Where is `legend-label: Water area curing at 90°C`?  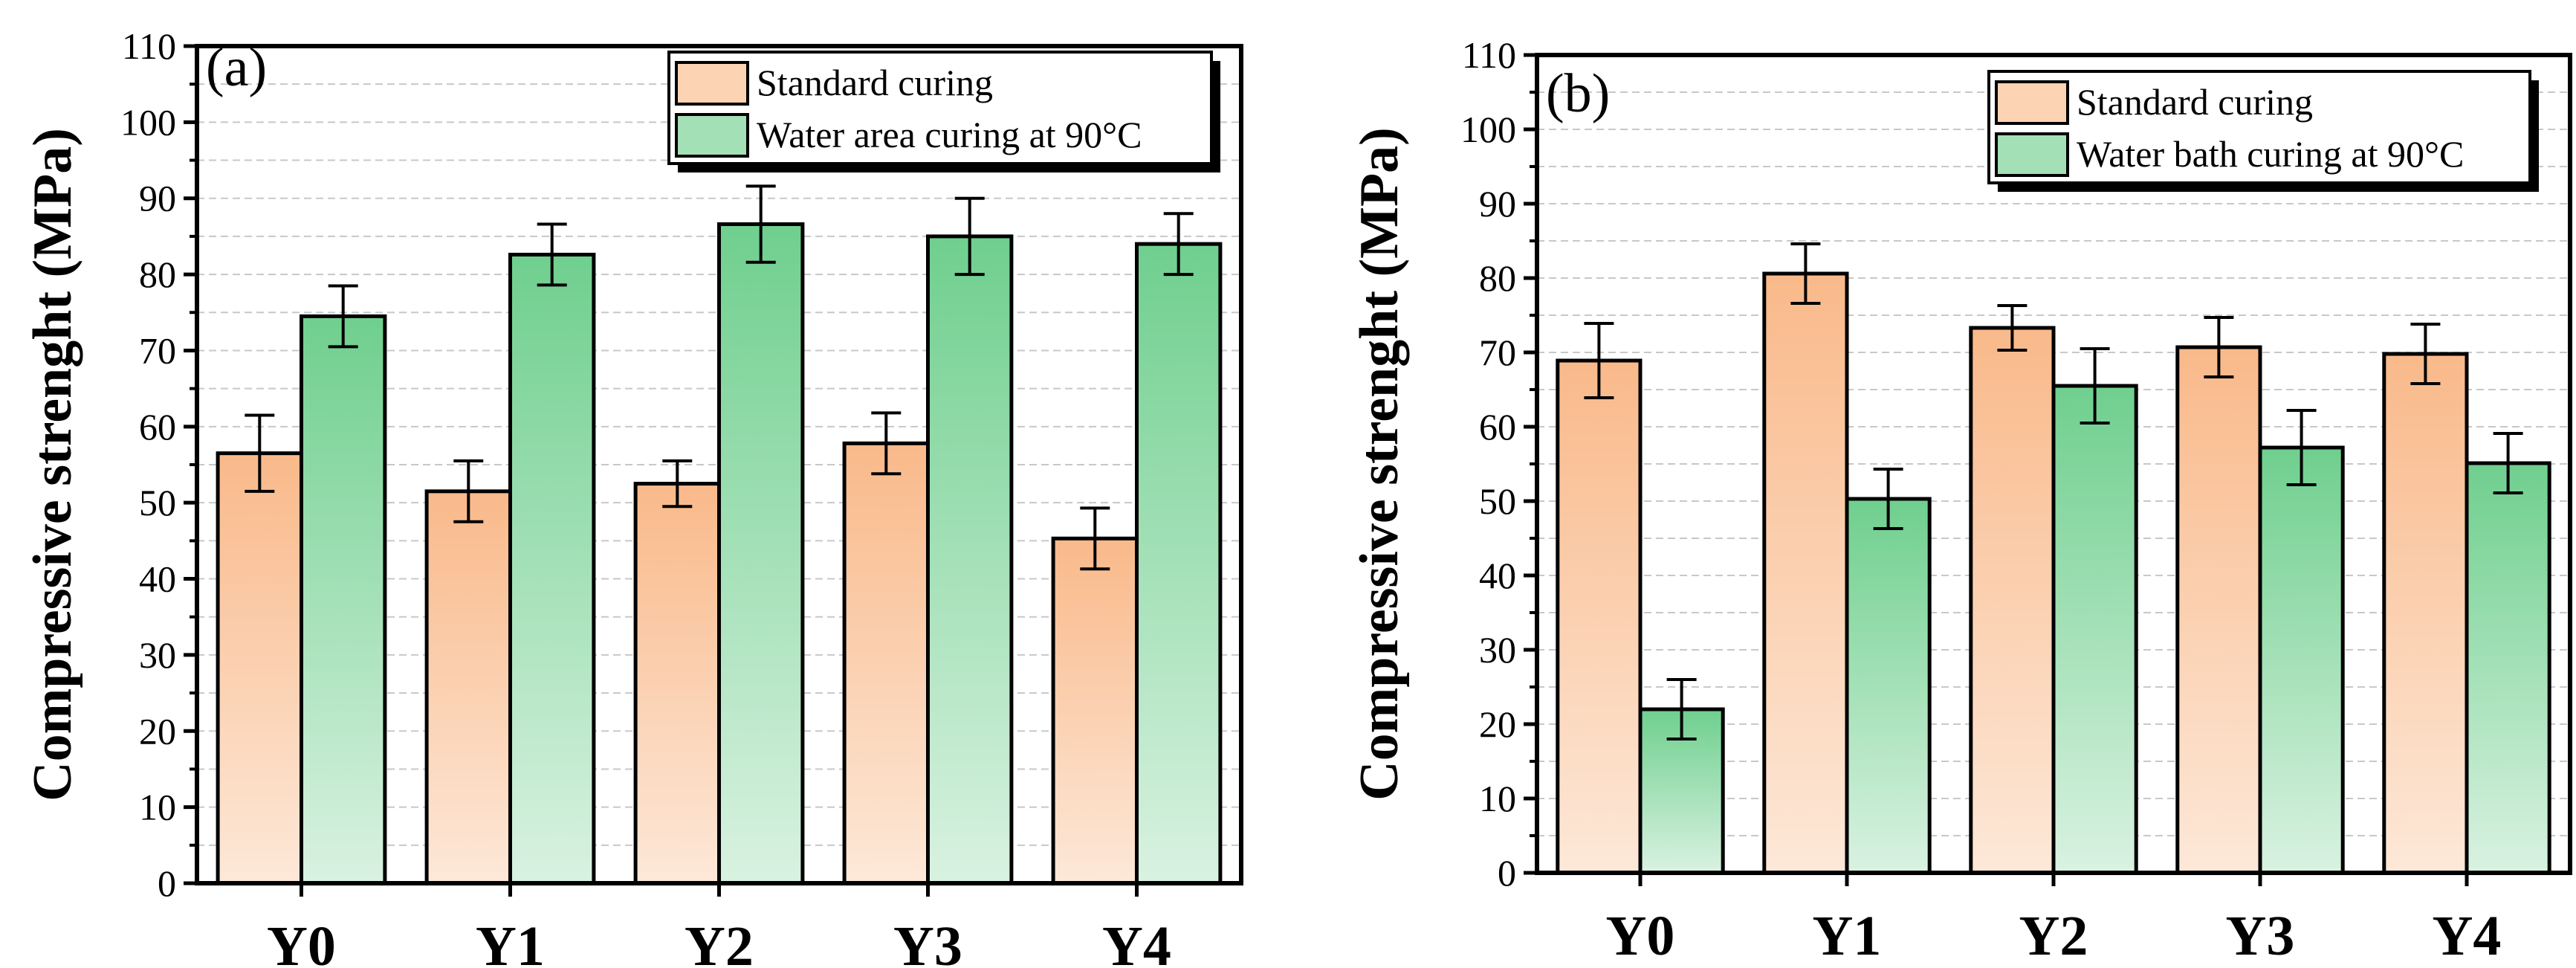
legend-label: Water area curing at 90°C is located at coordinates (949, 134).